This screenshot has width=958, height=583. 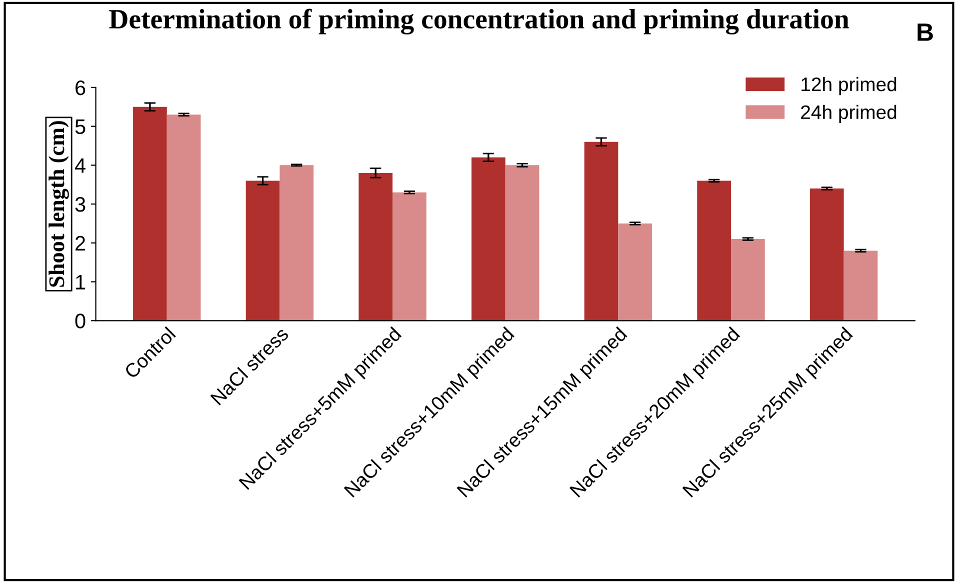 I want to click on y-tick-label: 1, so click(x=81, y=282).